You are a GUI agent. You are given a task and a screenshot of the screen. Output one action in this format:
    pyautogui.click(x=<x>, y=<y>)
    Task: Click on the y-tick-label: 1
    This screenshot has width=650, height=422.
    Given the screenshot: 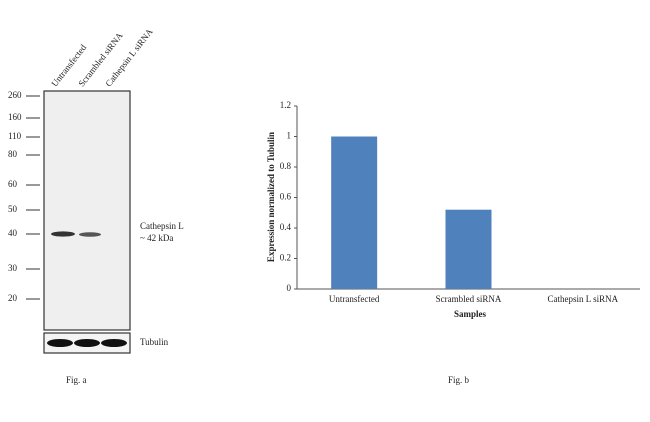 What is the action you would take?
    pyautogui.click(x=289, y=136)
    